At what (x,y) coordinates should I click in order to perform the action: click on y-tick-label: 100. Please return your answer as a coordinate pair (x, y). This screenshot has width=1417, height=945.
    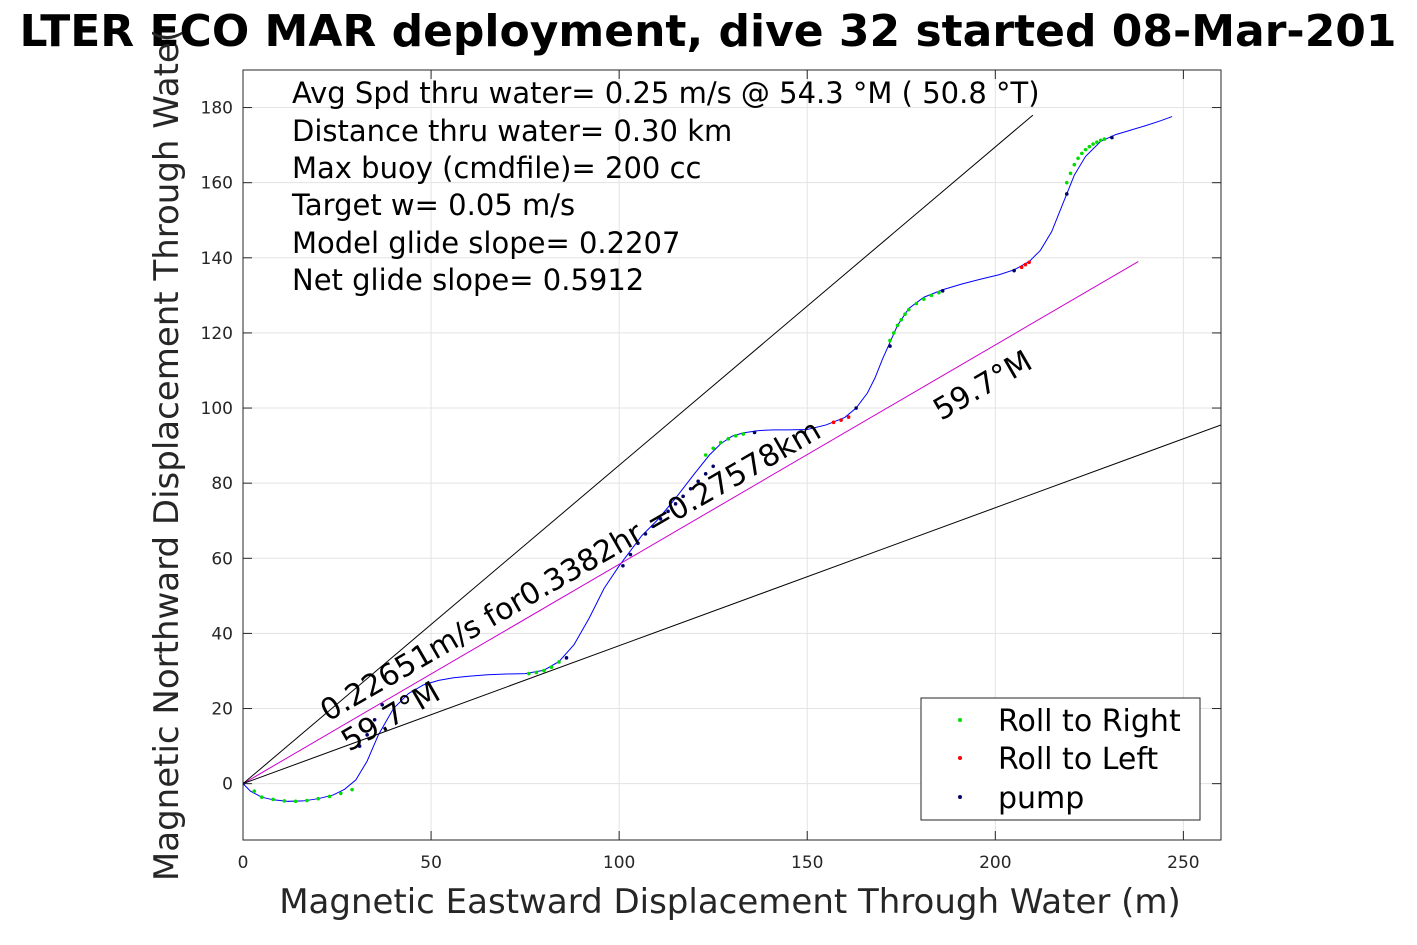
    Looking at the image, I should click on (217, 409).